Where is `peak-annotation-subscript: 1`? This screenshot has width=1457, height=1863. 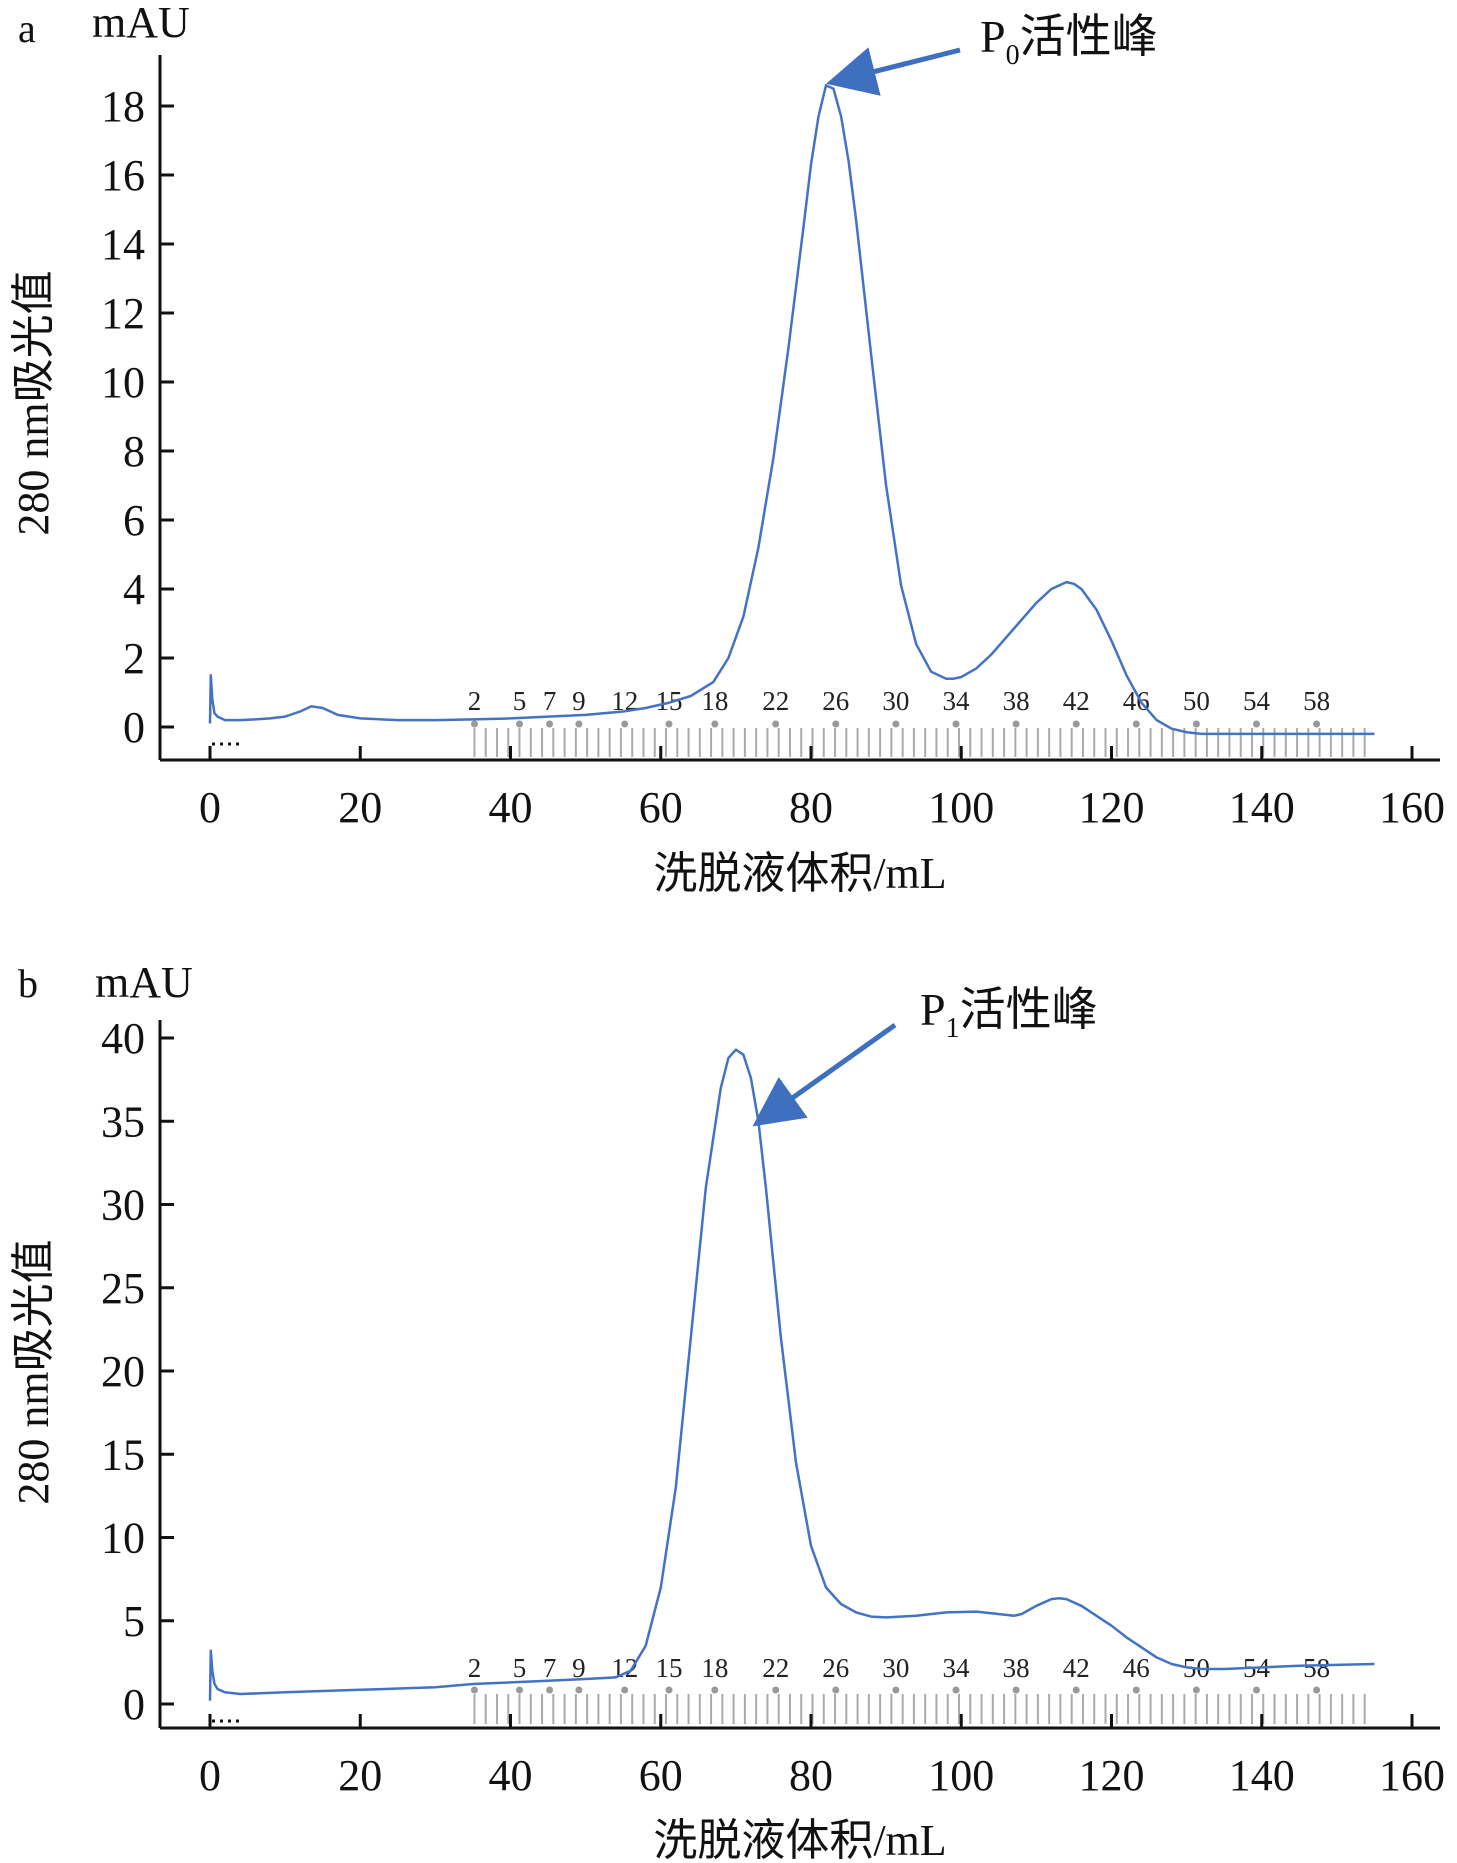 peak-annotation-subscript: 1 is located at coordinates (953, 1028).